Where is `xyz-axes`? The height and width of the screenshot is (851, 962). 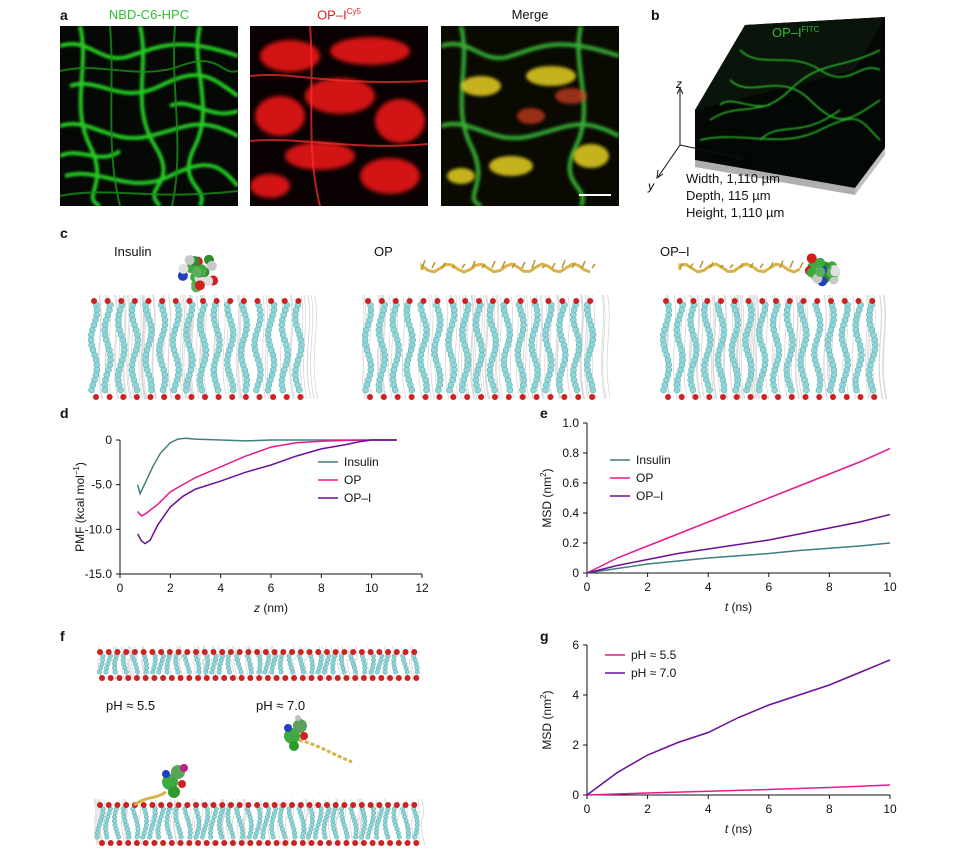 xyz-axes is located at coordinates (699, 133).